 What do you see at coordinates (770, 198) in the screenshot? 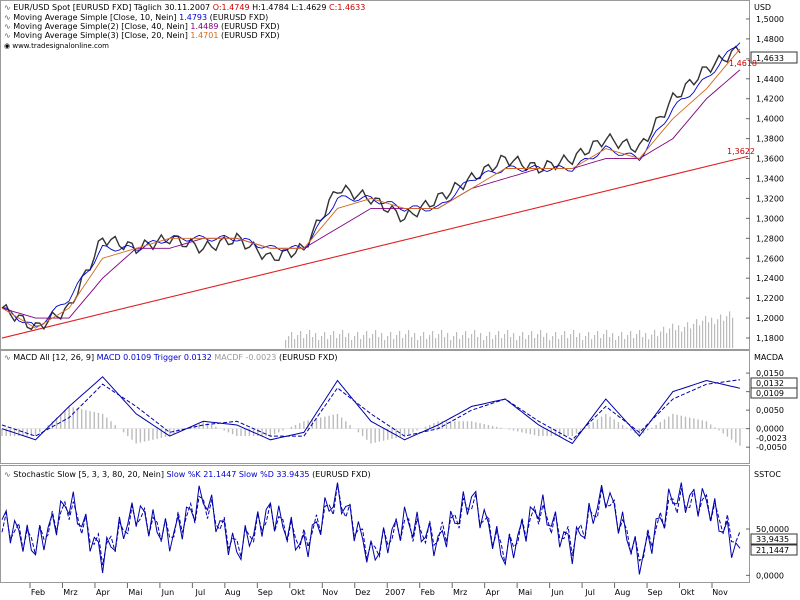
I see `main-y-tick-label: 1,3200` at bounding box center [770, 198].